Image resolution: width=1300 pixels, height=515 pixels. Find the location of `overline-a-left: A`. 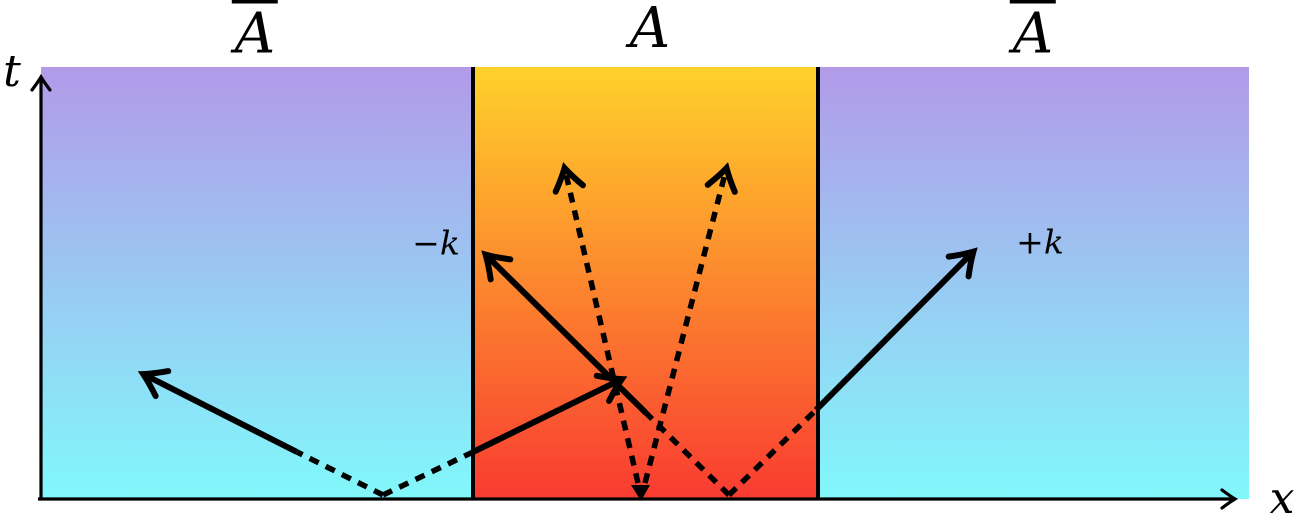

overline-a-left: A is located at coordinates (255, 31).